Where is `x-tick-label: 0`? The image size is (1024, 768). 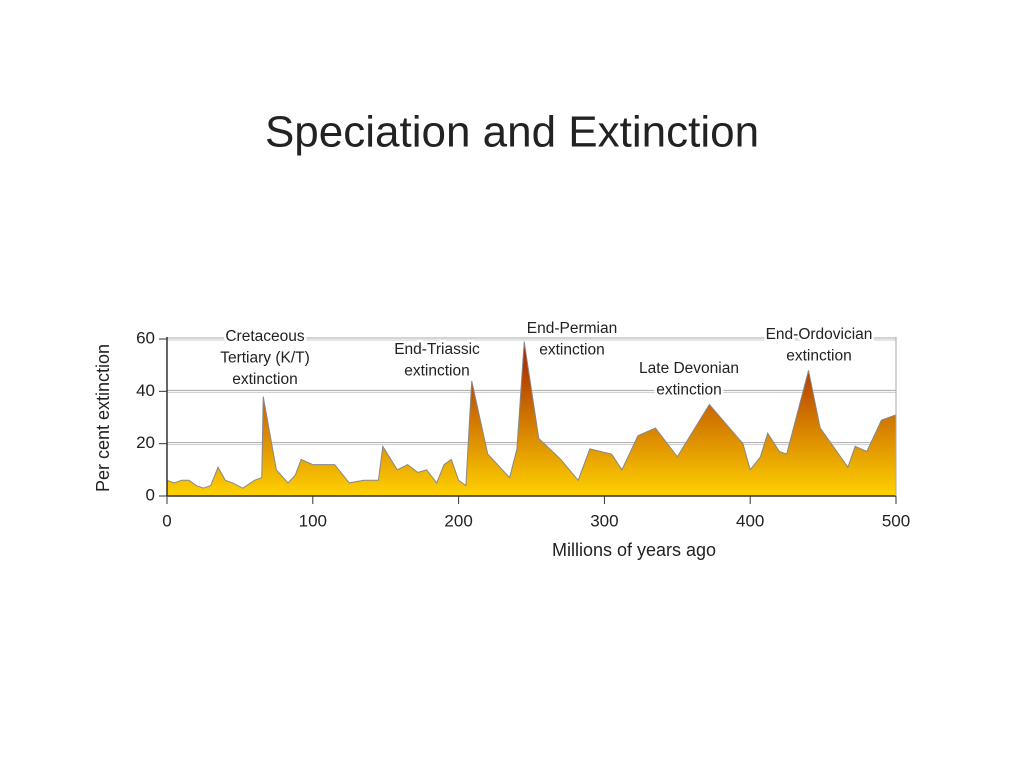
x-tick-label: 0 is located at coordinates (166, 520).